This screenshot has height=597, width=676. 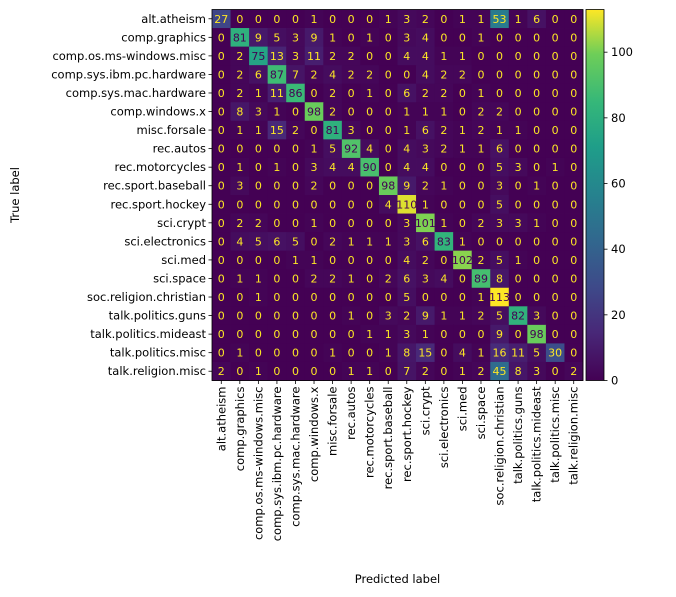 What do you see at coordinates (160, 167) in the screenshot?
I see `y-tick-label: rec.motorcycles` at bounding box center [160, 167].